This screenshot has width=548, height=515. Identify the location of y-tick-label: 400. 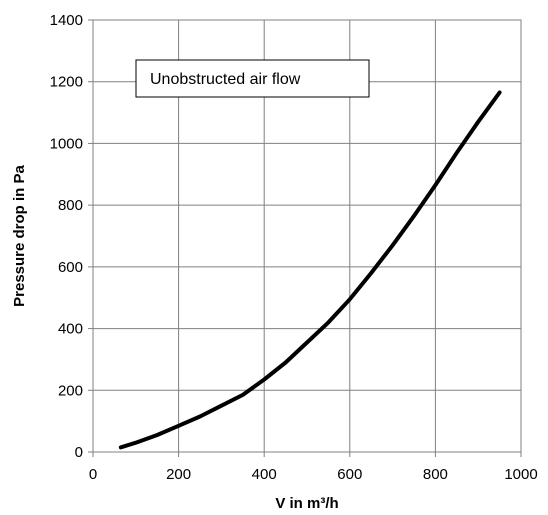
(70, 329).